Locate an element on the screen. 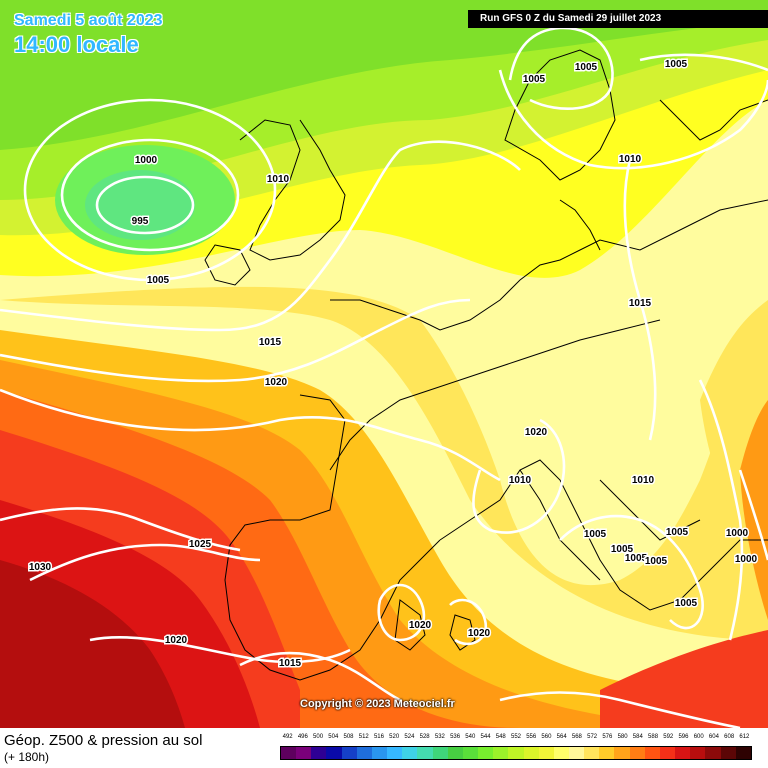  scale-label: 544 is located at coordinates (485, 737).